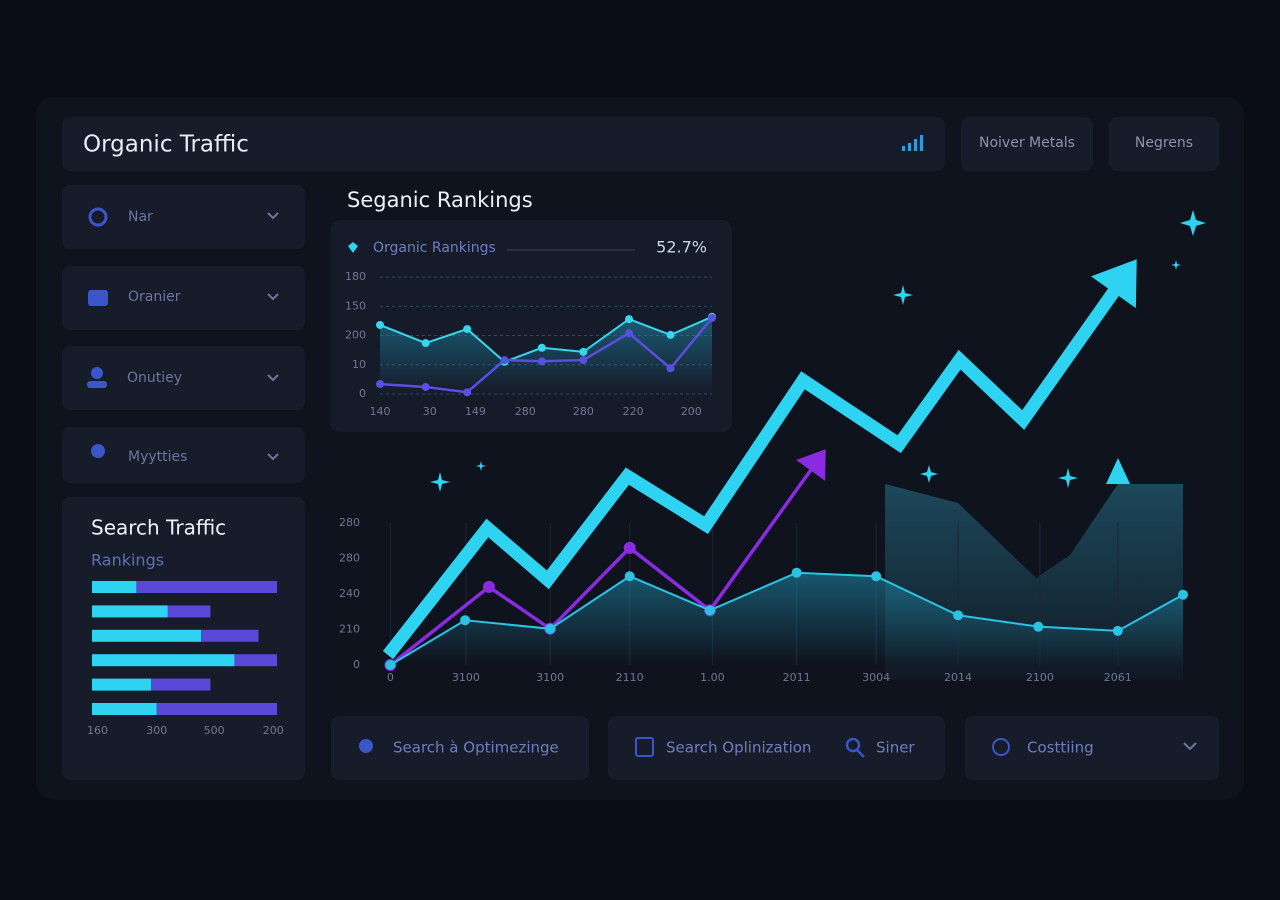  What do you see at coordinates (154, 297) in the screenshot?
I see `sidebar-label: Oranier` at bounding box center [154, 297].